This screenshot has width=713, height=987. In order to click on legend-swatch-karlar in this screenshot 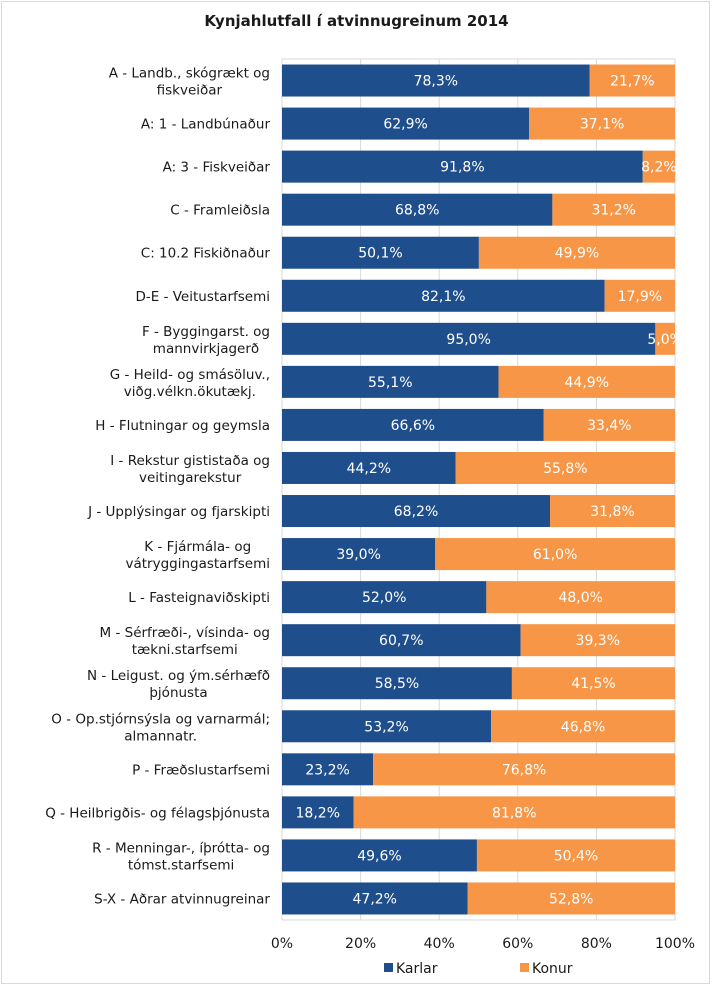, I will do `click(388, 967)`.